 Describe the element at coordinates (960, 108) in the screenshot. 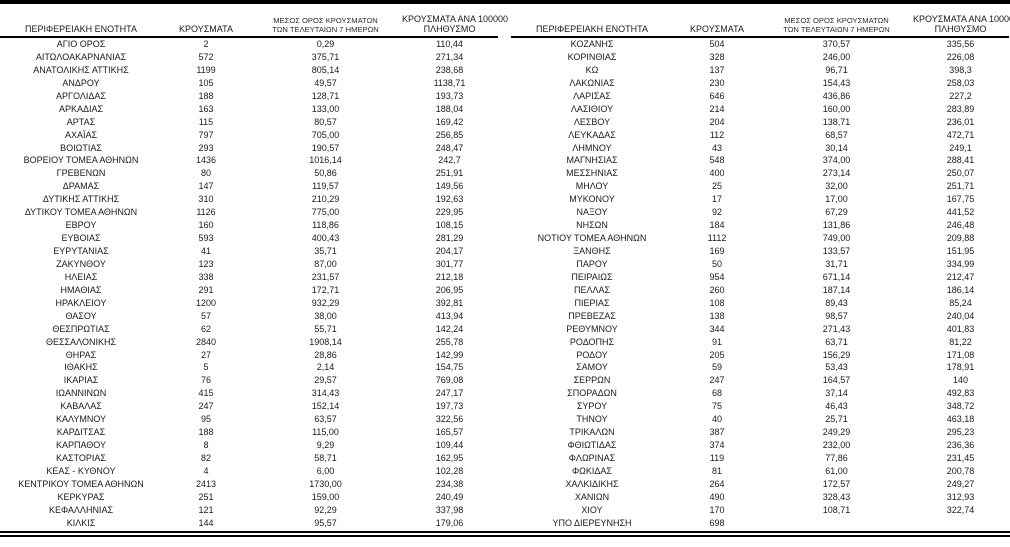

I see `per-100k-cell: 283,89` at that location.